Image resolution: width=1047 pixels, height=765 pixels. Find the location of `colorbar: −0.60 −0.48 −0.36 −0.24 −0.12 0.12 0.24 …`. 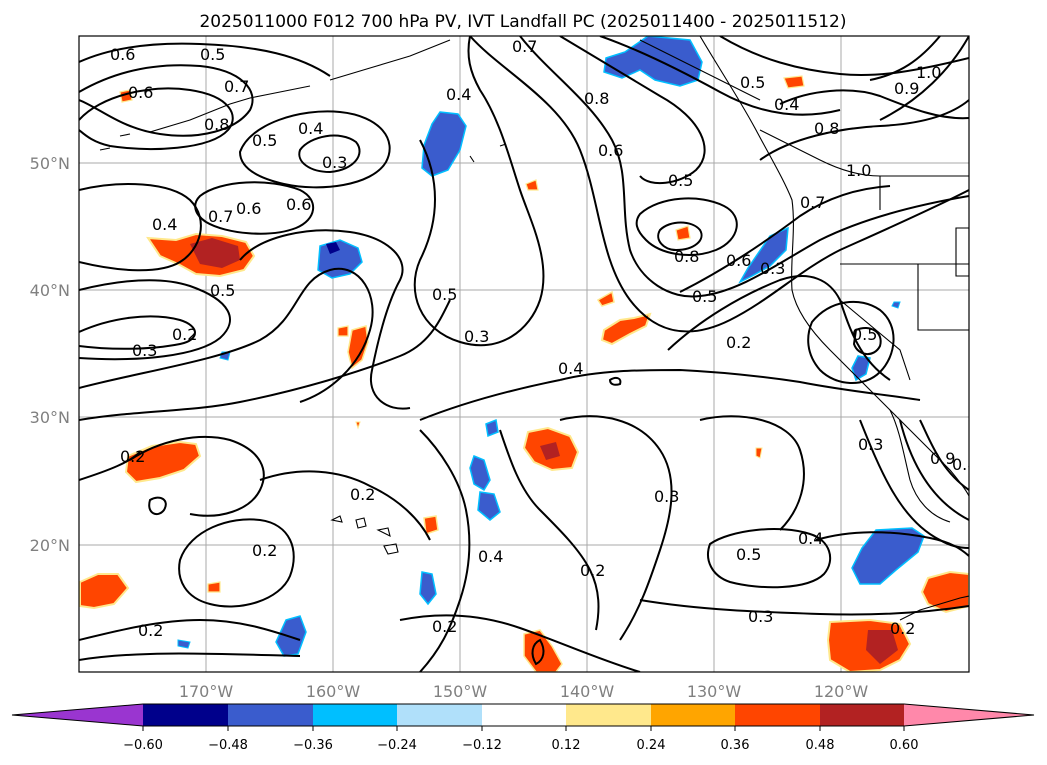

colorbar: −0.60 −0.48 −0.36 −0.24 −0.12 0.12 0.24 … is located at coordinates (523, 728).